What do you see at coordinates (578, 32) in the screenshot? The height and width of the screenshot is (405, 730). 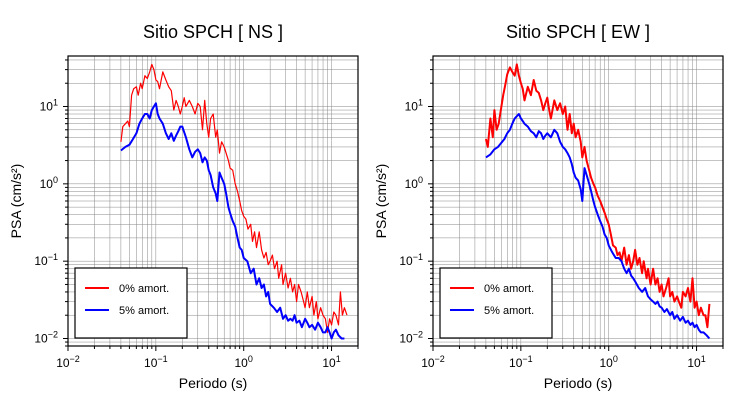 I see `chart-title: Sitio SPCH [ EW ]` at bounding box center [578, 32].